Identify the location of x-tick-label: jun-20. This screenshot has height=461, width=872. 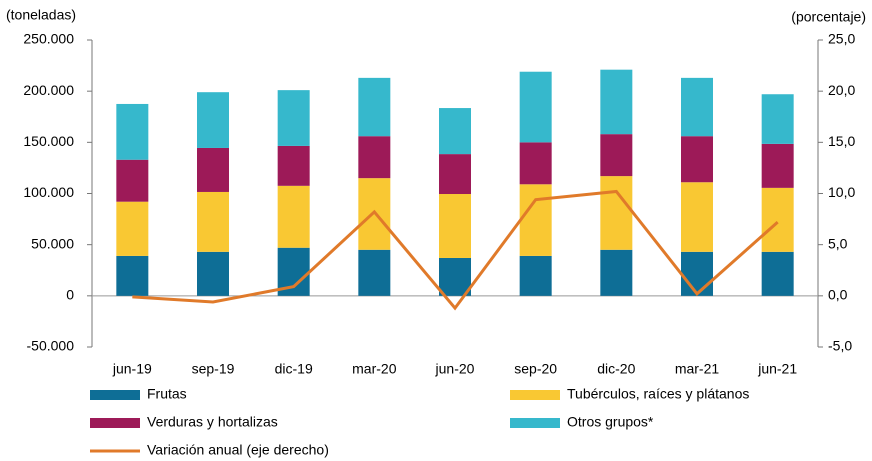
(455, 369).